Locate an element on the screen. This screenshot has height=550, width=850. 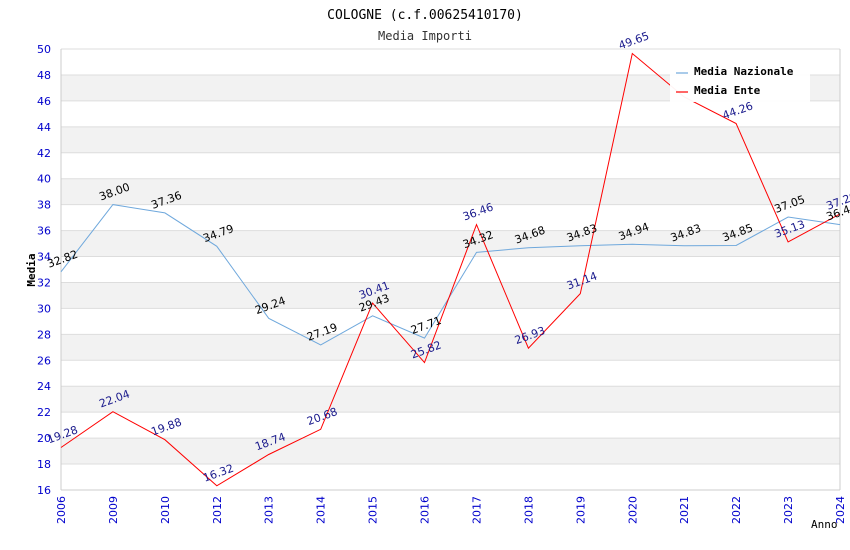
legend: Media Nazionale Media Ente is located at coordinates (740, 81).